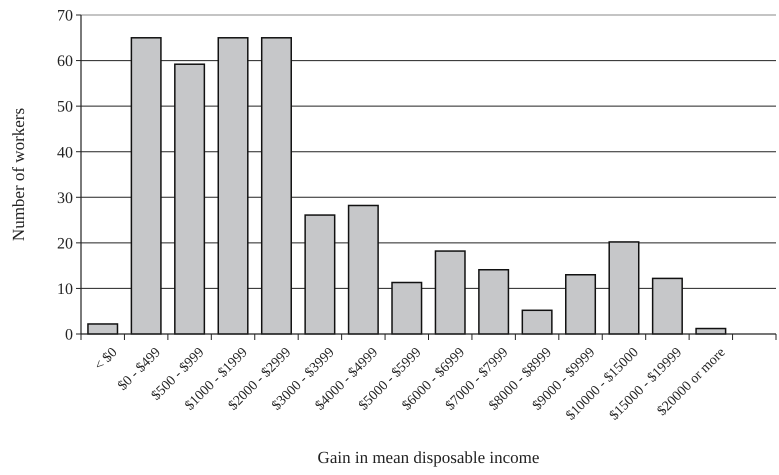 The height and width of the screenshot is (475, 779). I want to click on x-tick-label: < $0, so click(106, 359).